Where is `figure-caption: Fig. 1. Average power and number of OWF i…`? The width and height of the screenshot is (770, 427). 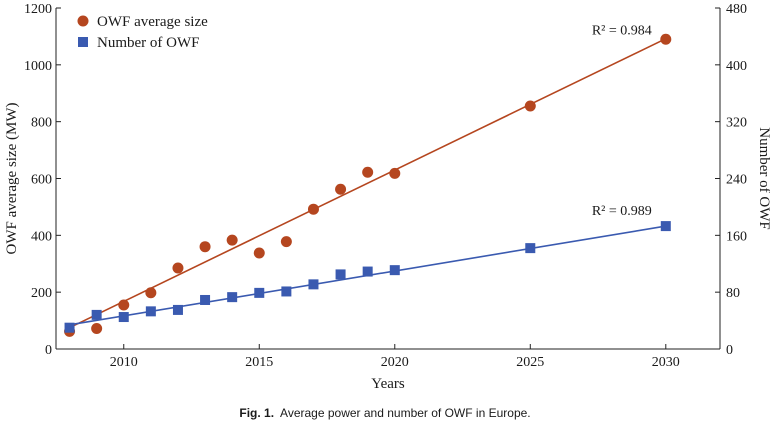
figure-caption: Fig. 1. Average power and number of OWF i… is located at coordinates (385, 413).